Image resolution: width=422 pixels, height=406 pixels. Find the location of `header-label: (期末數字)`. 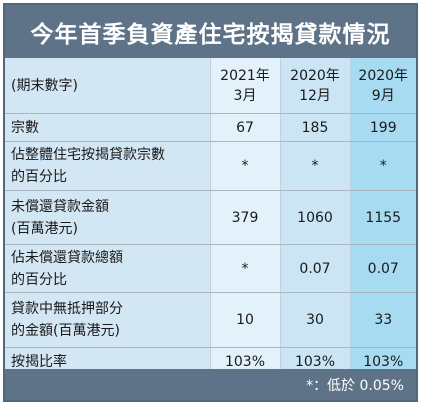

header-label: (期末數字) is located at coordinates (107, 86).